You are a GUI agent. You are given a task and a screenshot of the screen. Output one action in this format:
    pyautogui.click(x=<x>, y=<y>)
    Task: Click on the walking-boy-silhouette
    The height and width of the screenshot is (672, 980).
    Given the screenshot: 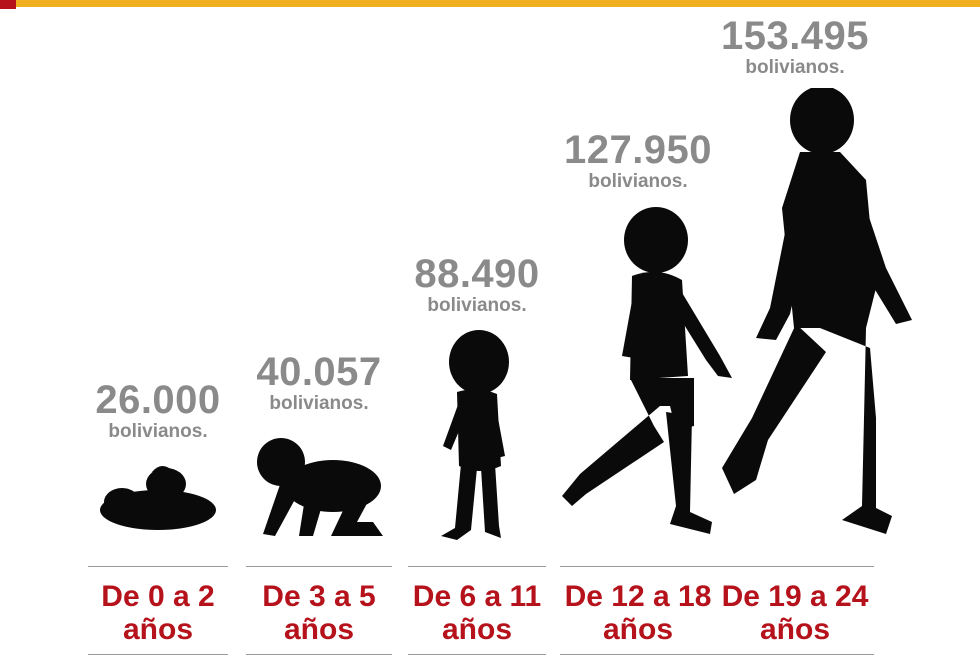 What is the action you would take?
    pyautogui.click(x=646, y=371)
    